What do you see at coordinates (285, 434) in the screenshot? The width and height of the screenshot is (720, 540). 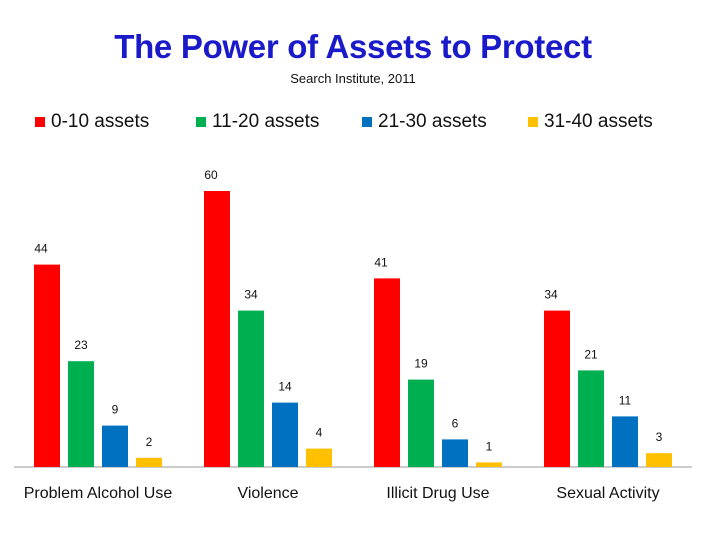 I see `bar-21-30-assets-violence` at bounding box center [285, 434].